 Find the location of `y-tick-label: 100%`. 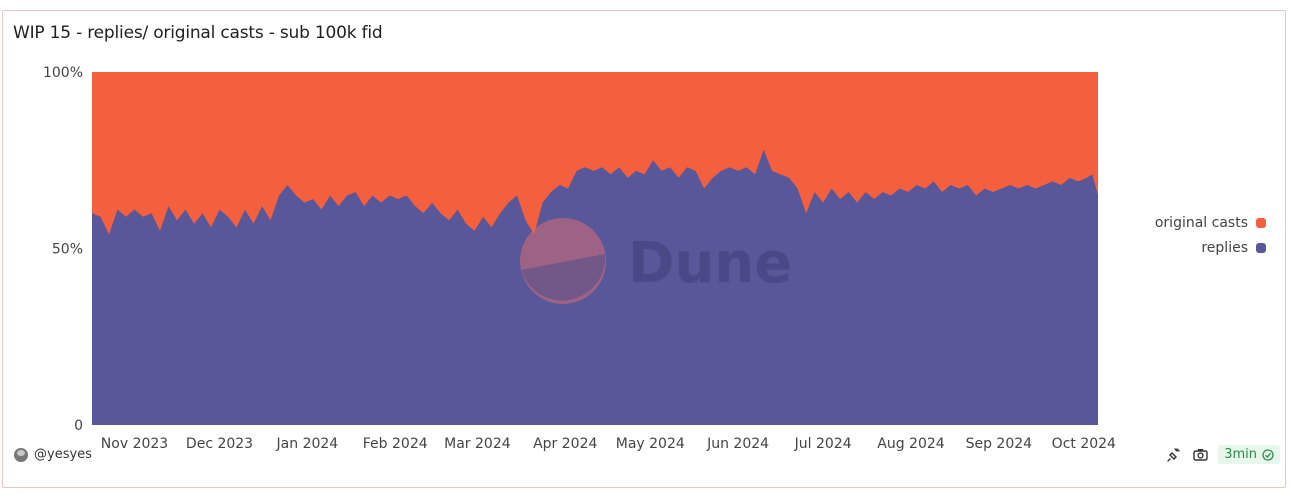

y-tick-label: 100% is located at coordinates (63, 73).